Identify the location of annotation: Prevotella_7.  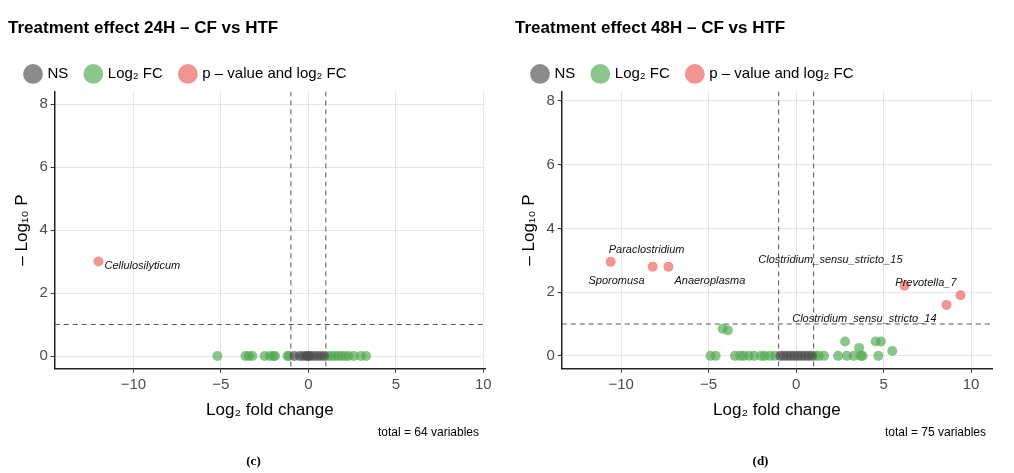
(926, 282).